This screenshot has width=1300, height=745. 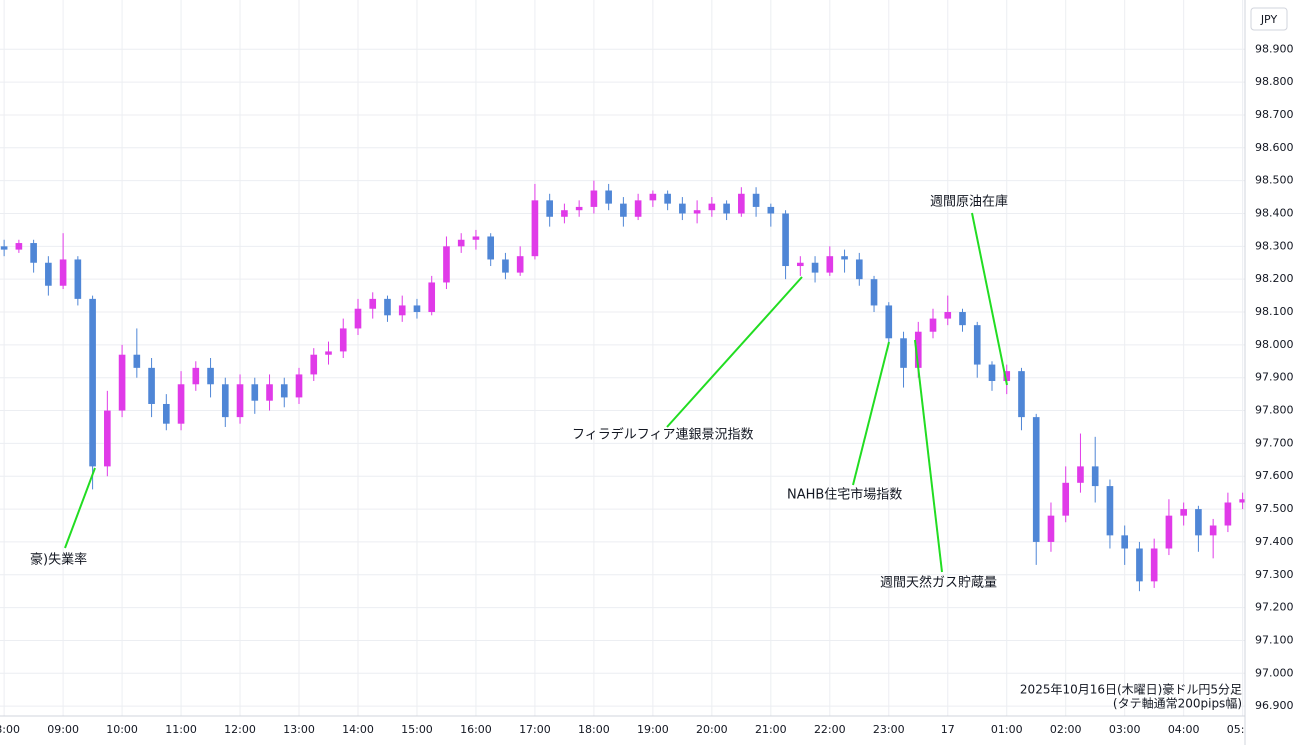 What do you see at coordinates (1274, 541) in the screenshot?
I see `y-tick-label: 97.400` at bounding box center [1274, 541].